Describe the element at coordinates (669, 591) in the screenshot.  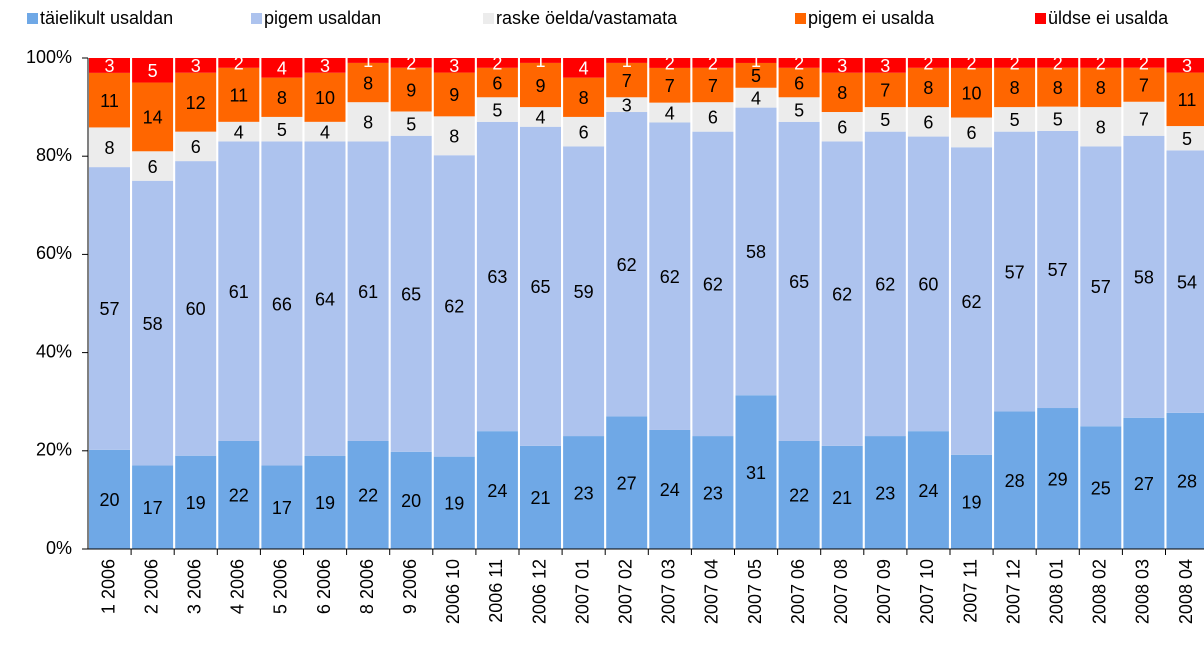
I see `x-tick-label: 2007 03` at that location.